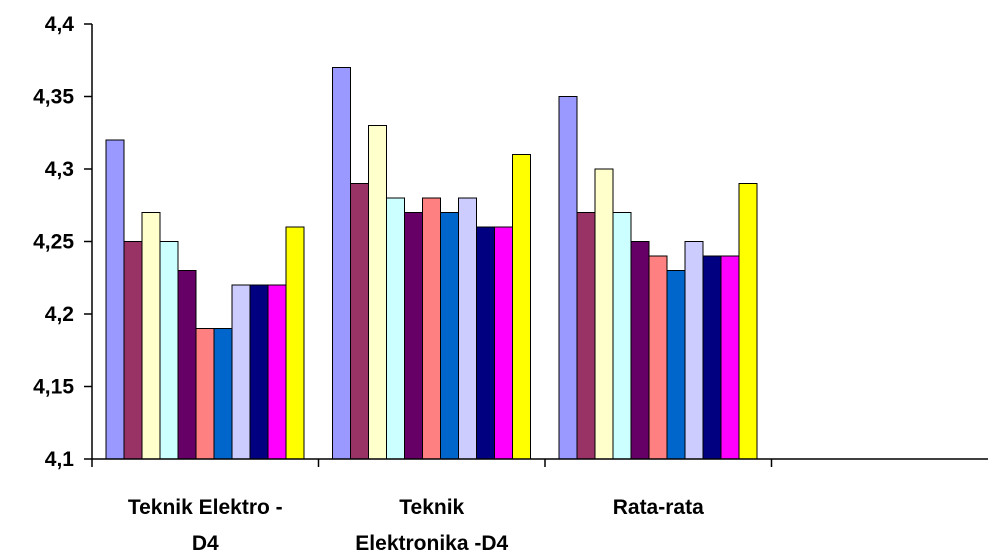  What do you see at coordinates (59, 169) in the screenshot?
I see `y-tick-label: 4,3` at bounding box center [59, 169].